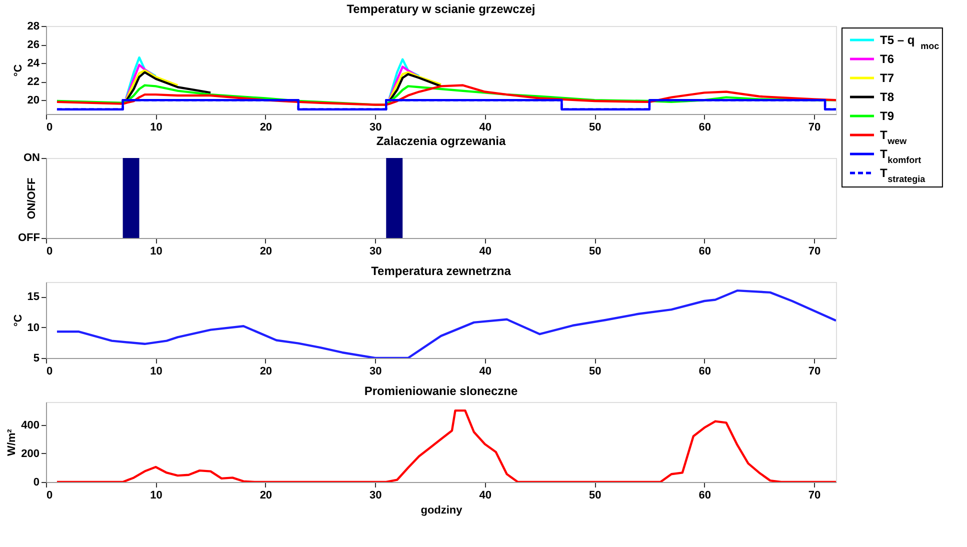 The width and height of the screenshot is (967, 547). I want to click on chart-title: Temperatury w scianie grzewczej, so click(441, 9).